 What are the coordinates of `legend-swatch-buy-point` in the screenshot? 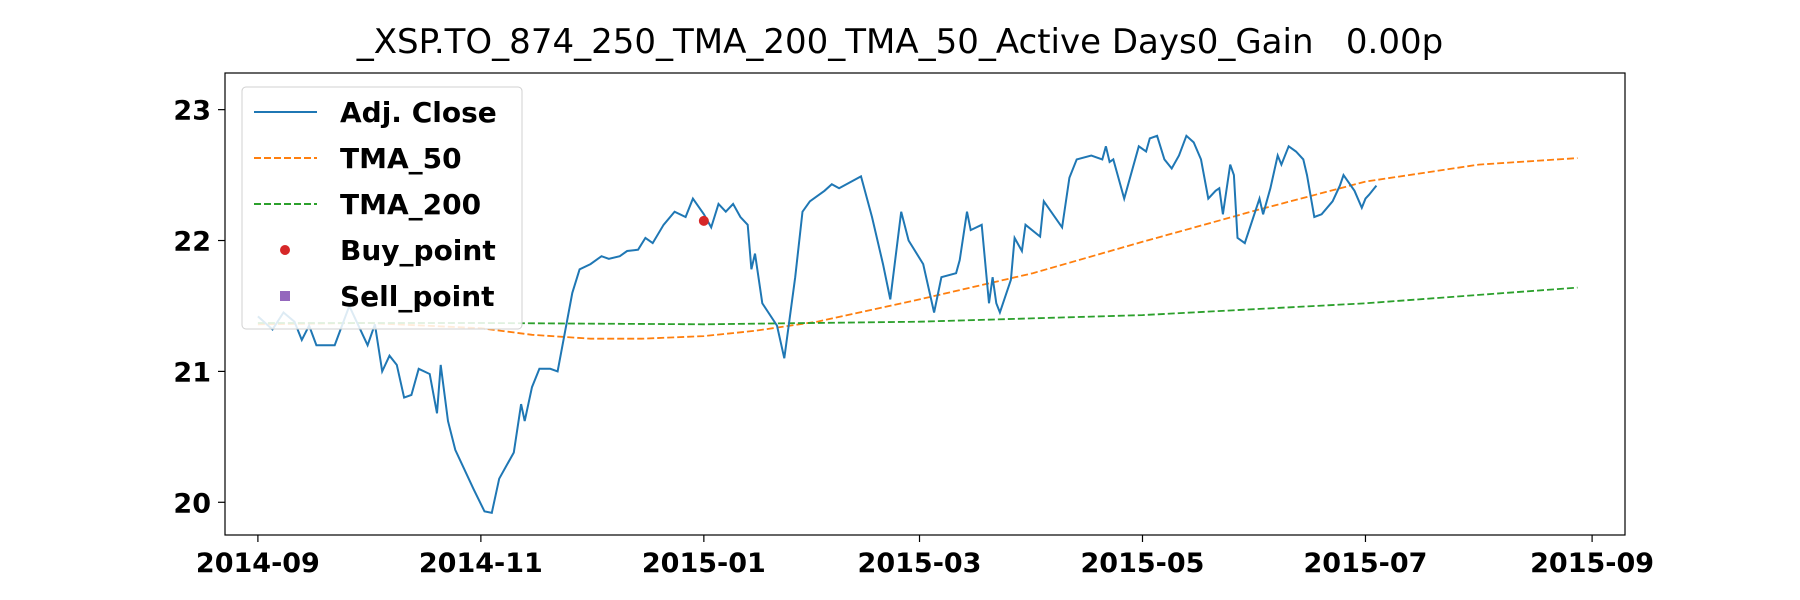 It's located at (285, 250).